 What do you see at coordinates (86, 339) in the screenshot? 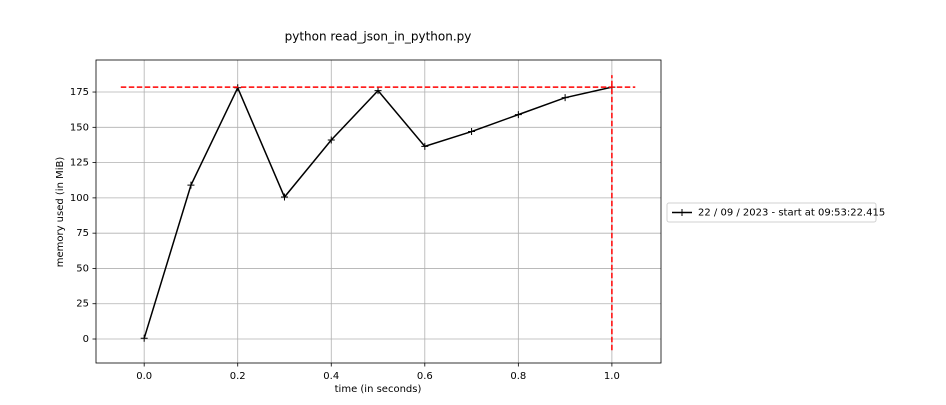
I see `y-tick-label: 0` at bounding box center [86, 339].